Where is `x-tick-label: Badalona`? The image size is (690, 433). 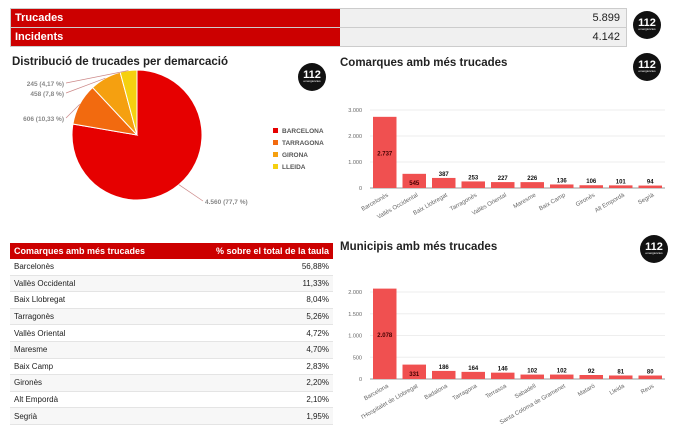 x-tick-label: Badalona is located at coordinates (437, 392).